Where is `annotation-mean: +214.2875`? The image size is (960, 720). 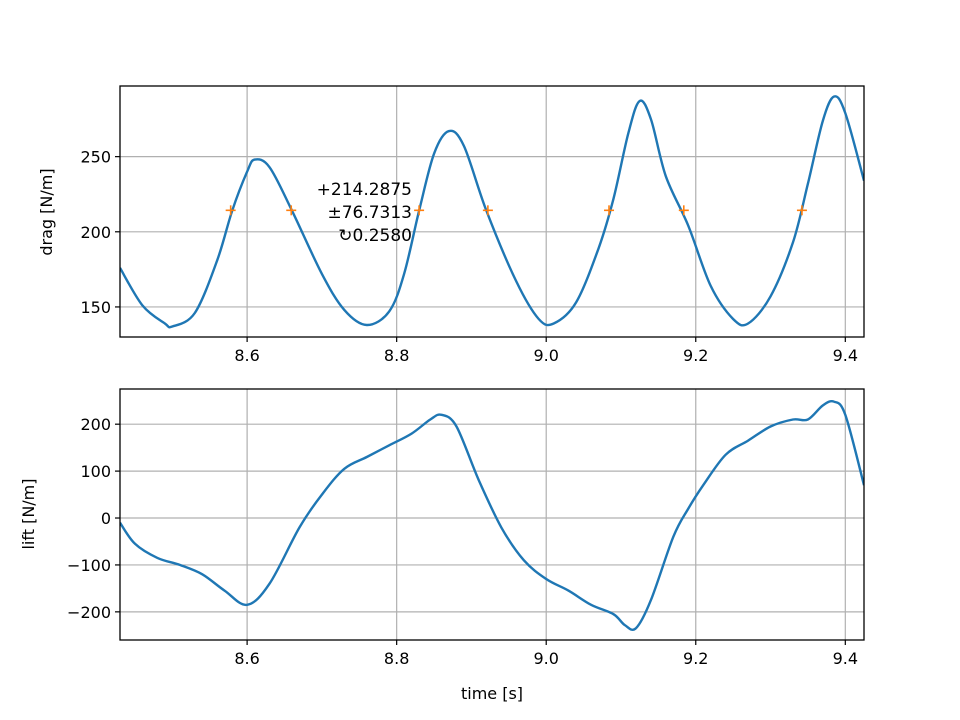
annotation-mean: +214.2875 is located at coordinates (364, 190).